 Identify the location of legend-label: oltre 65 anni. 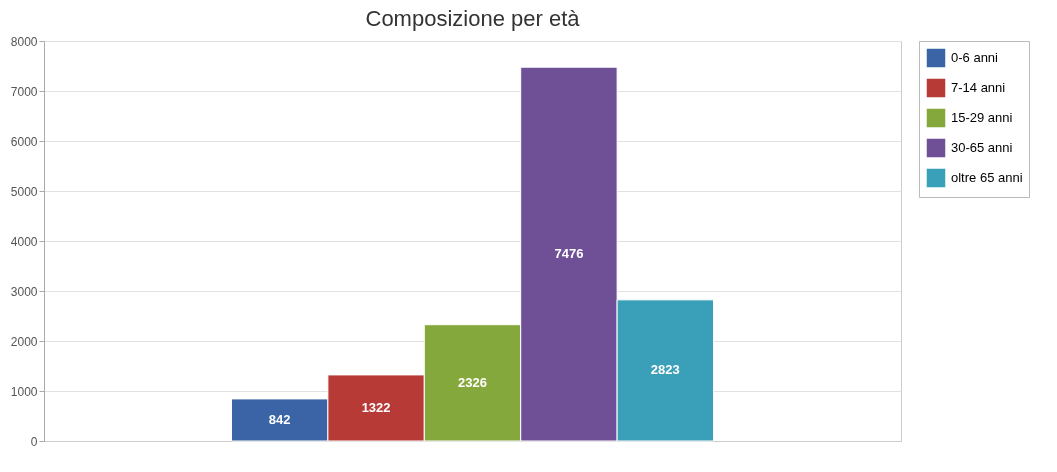
(987, 177).